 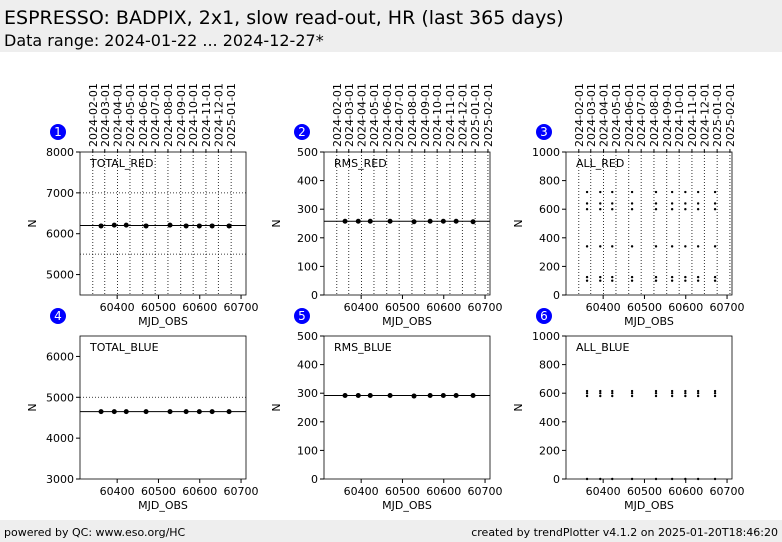 I want to click on y-tick-label: 6000, so click(x=60, y=234).